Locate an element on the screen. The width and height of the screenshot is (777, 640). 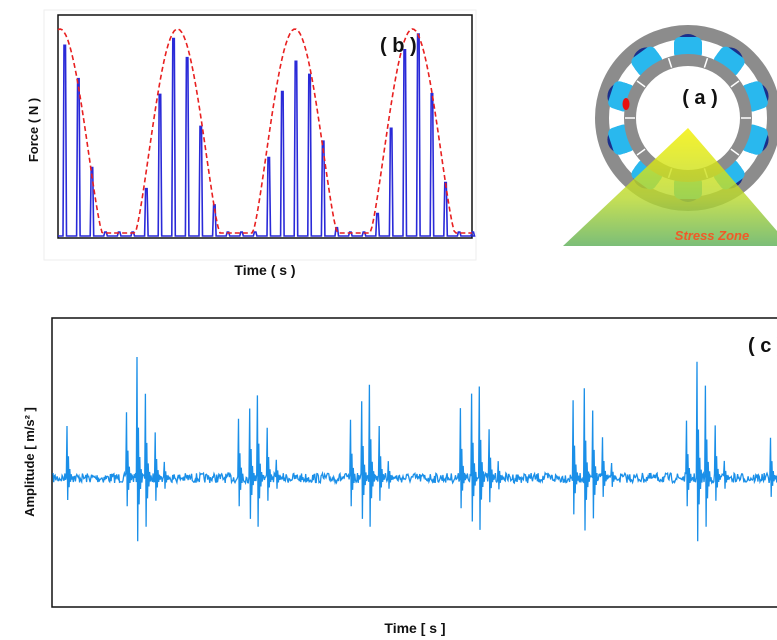
y-axis-label: Amplitude [ m/s² ] is located at coordinates (29, 462).